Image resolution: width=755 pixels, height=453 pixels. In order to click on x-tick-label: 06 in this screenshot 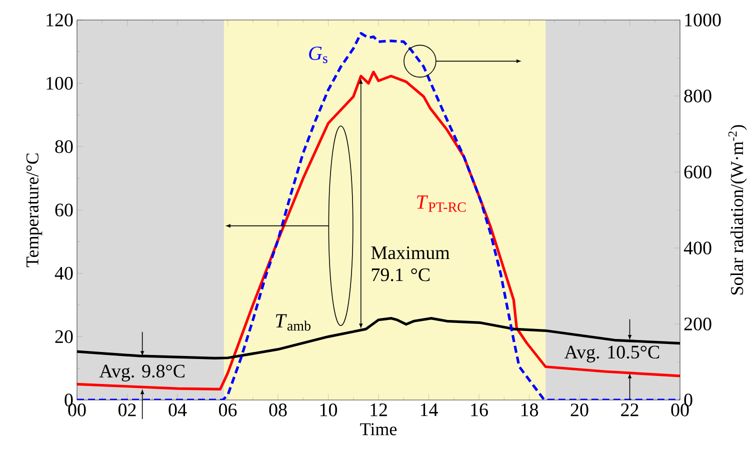, I will do `click(227, 410)`.